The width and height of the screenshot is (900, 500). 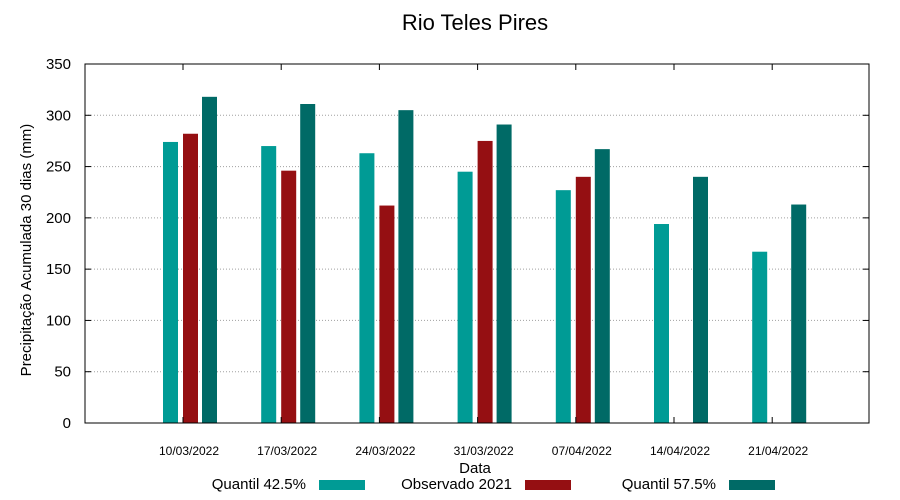 What do you see at coordinates (58, 218) in the screenshot?
I see `y-tick-label: 200` at bounding box center [58, 218].